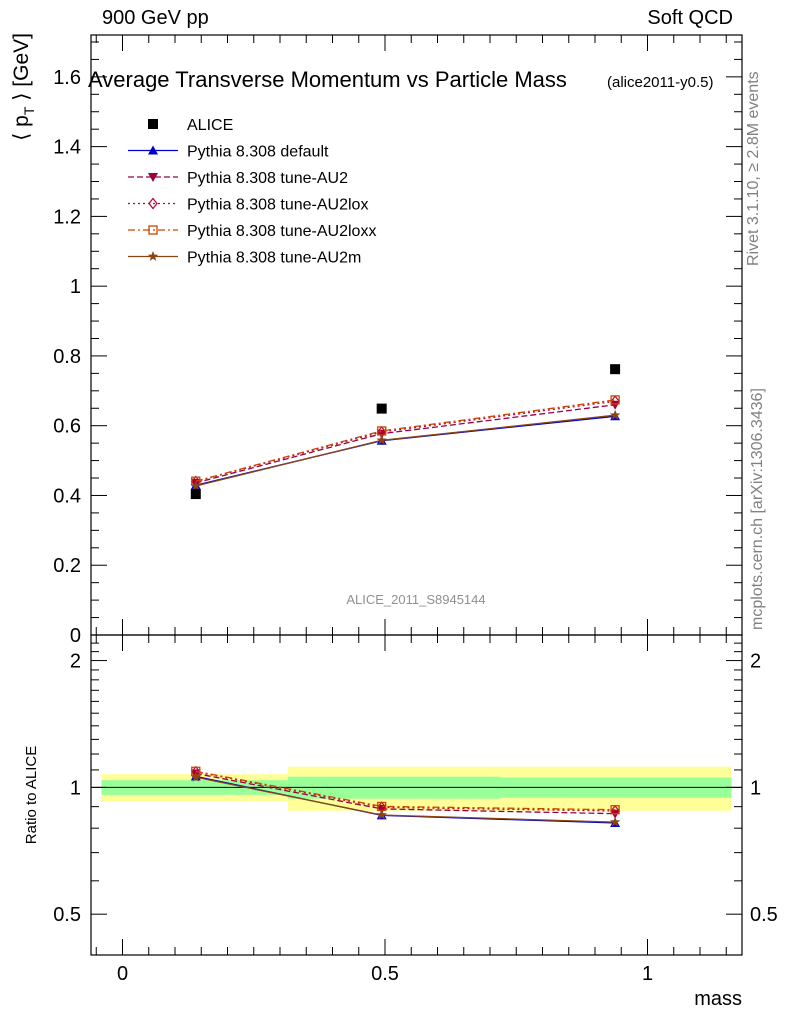  I want to click on ratio-y-tick-label-right: 2, so click(755, 662).